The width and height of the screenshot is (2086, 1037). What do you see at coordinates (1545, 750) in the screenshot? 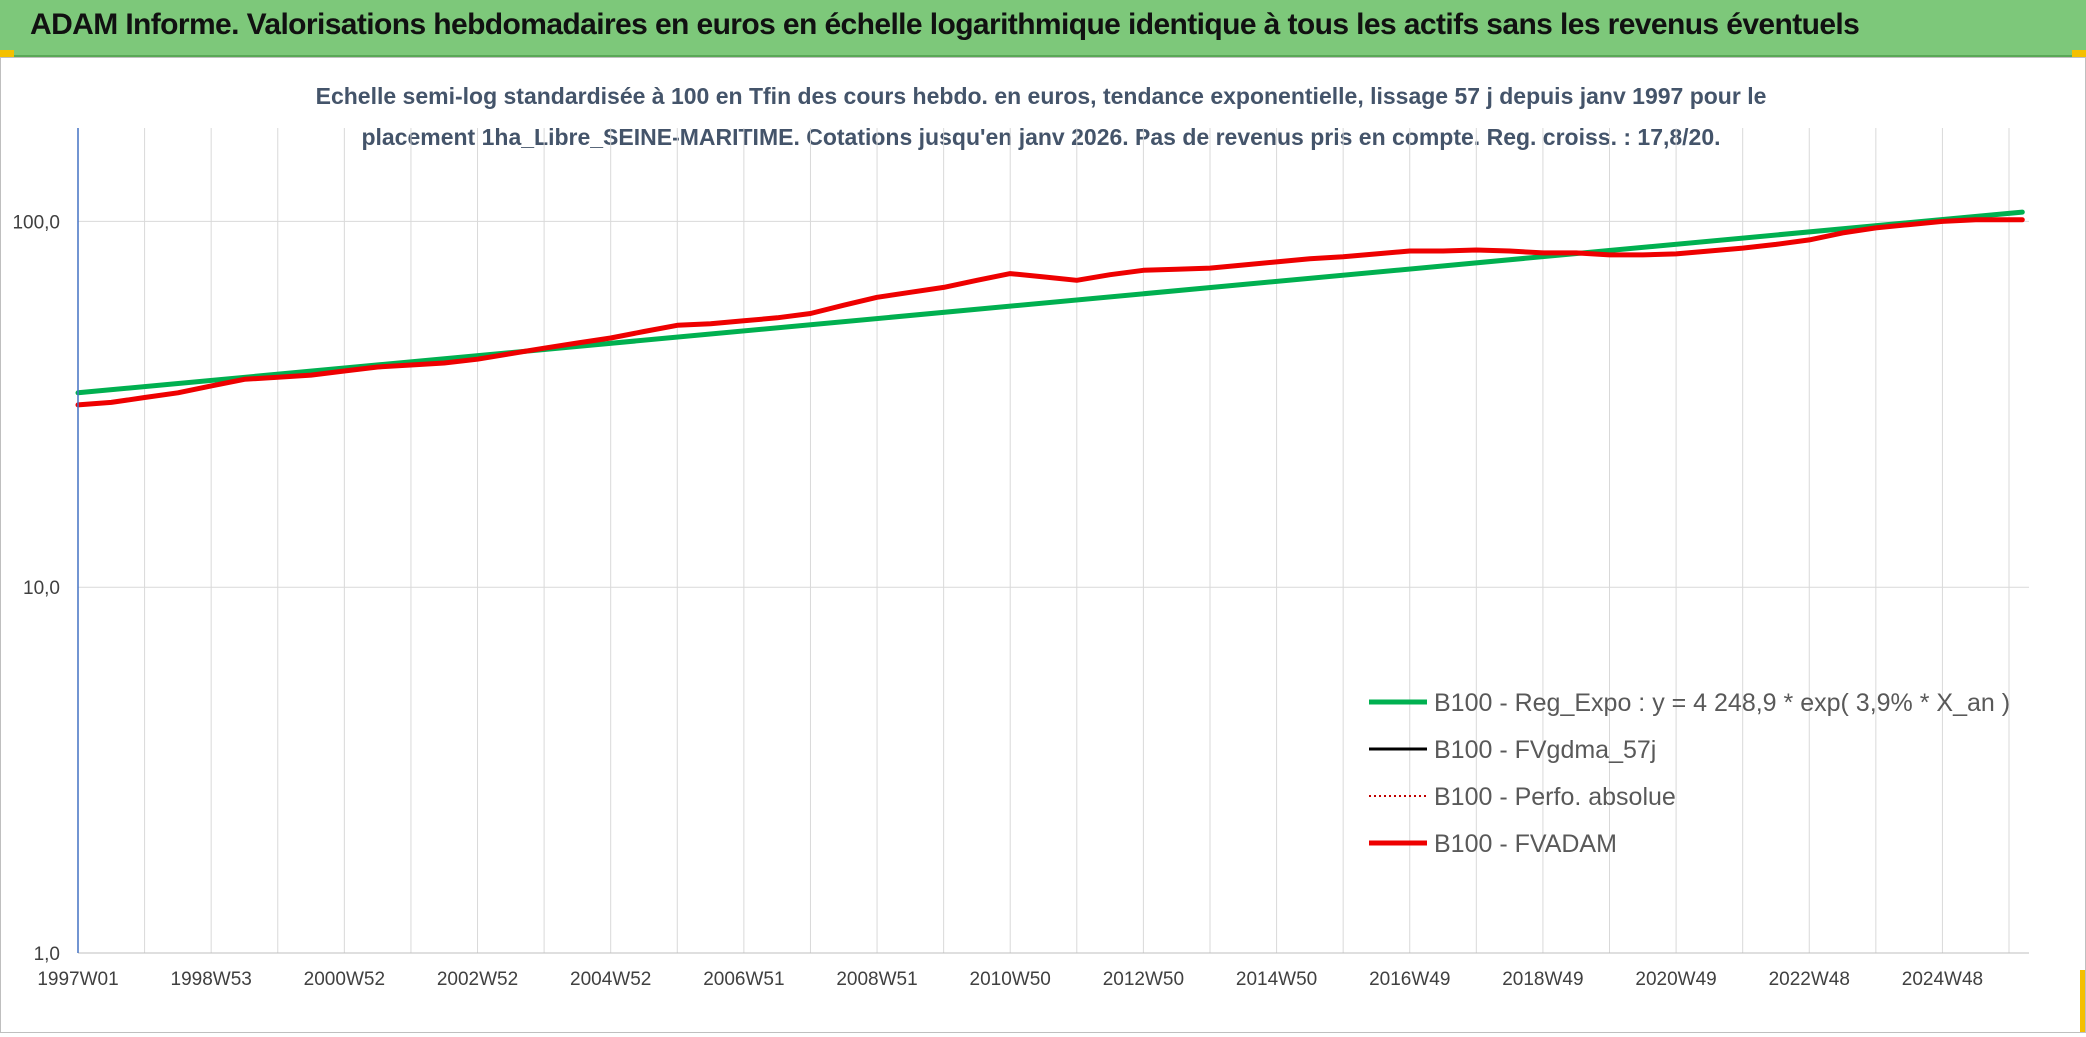
I see `legend-label-fvgdma: B100 - FVgdma_57j` at bounding box center [1545, 750].